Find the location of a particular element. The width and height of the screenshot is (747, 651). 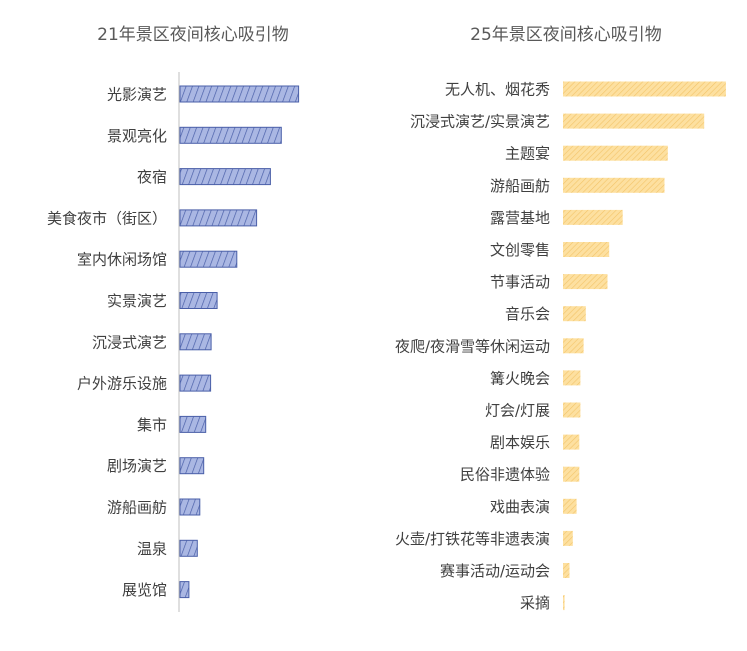

chart-25-category-label: 火壶/打铁花等非遗表演 is located at coordinates (472, 539).